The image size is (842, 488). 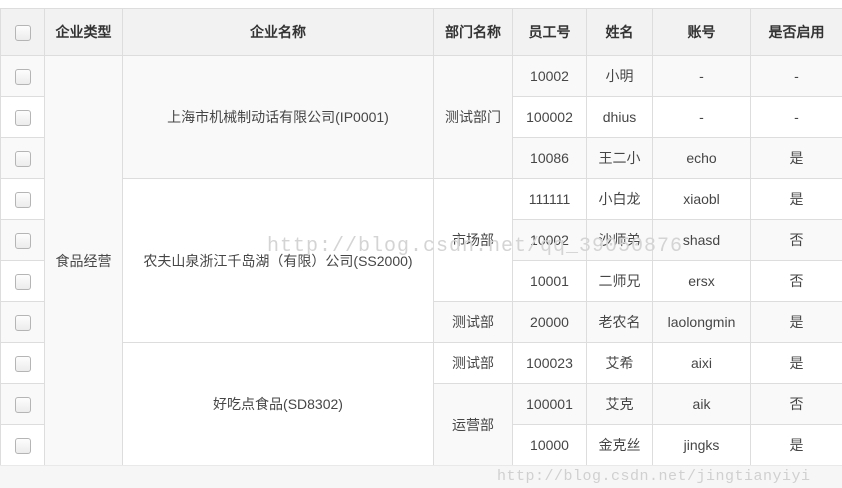 What do you see at coordinates (654, 476) in the screenshot?
I see `watermark-bottom: http://blog.csdn.net/jingtianyiyi` at bounding box center [654, 476].